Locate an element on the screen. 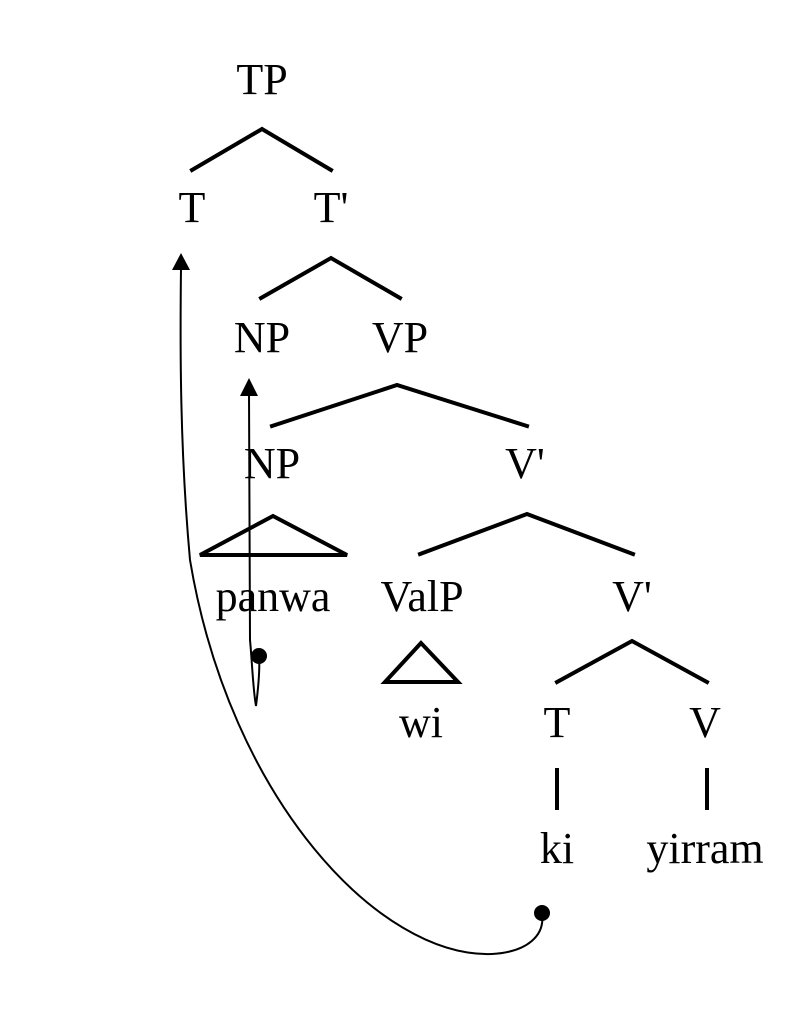 This screenshot has height=1031, width=811. node-np-upper: NP is located at coordinates (262, 337).